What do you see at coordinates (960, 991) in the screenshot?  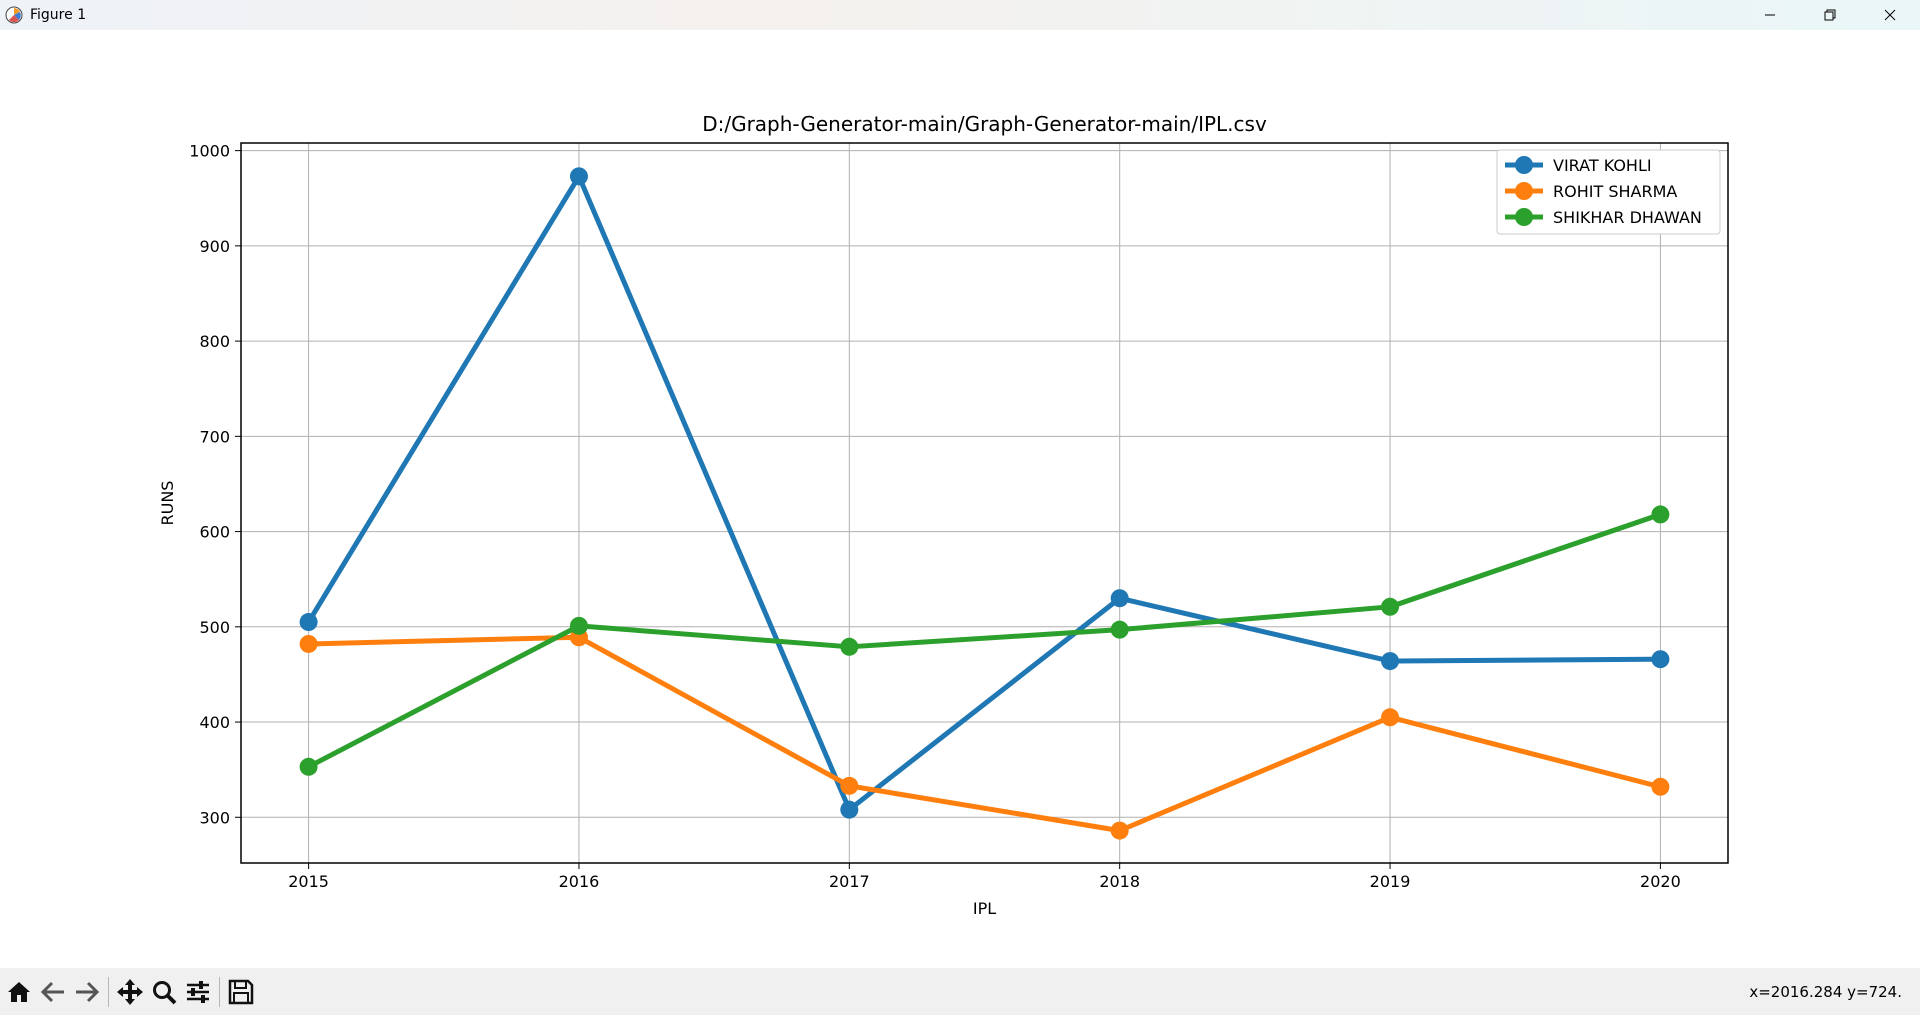 I see `navigation-toolbar` at bounding box center [960, 991].